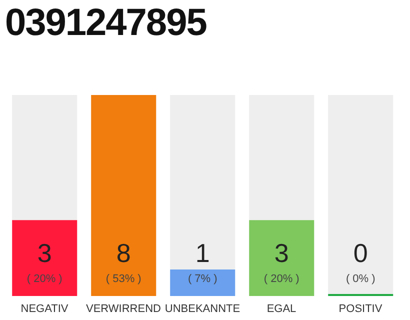 The image size is (410, 320). I want to click on x-tick-label: NEGATIV, so click(44, 308).